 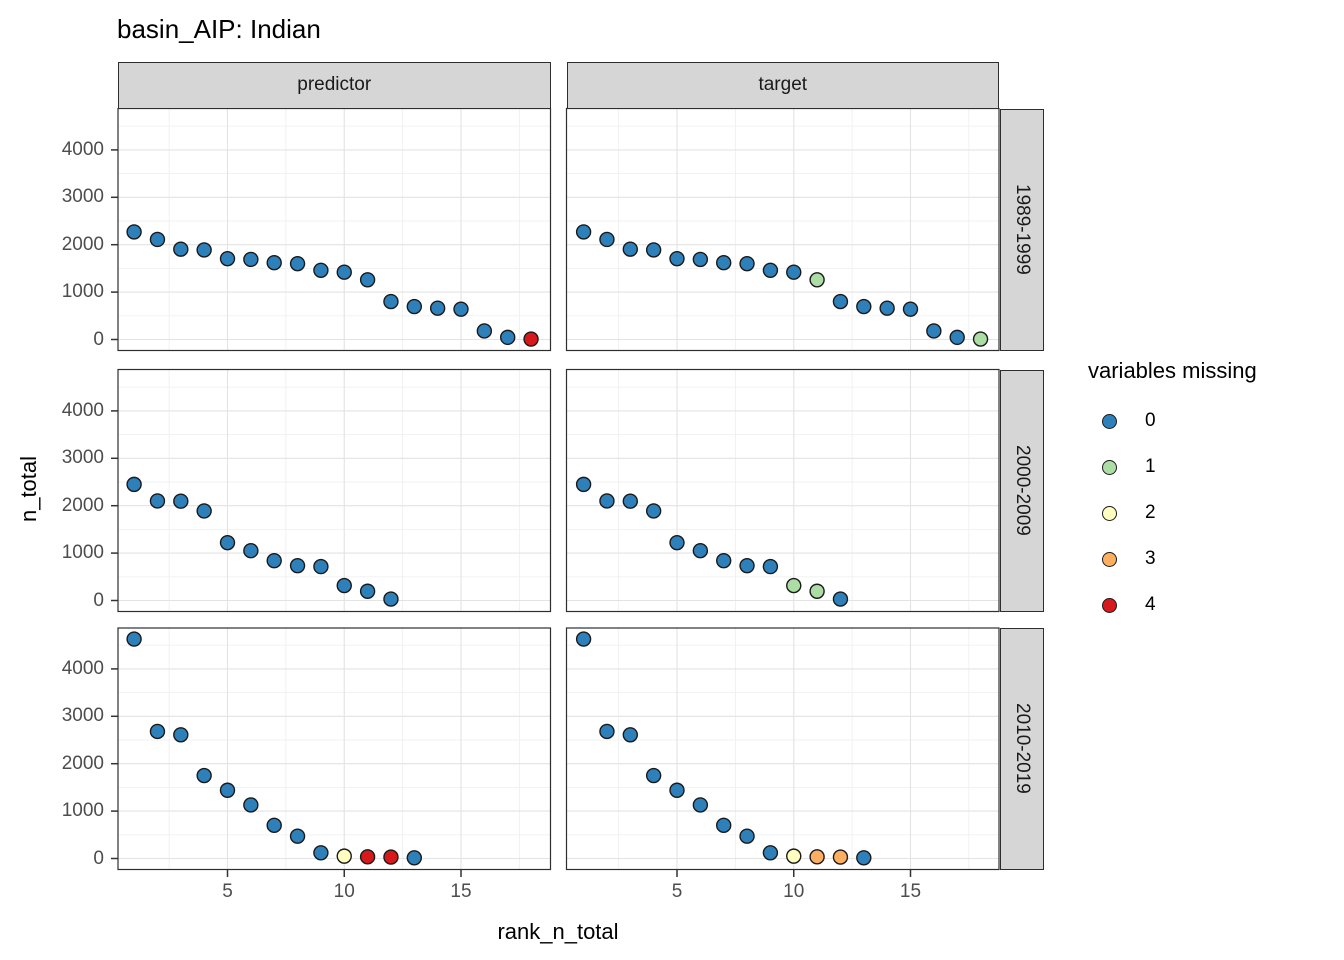 I want to click on points-target-2010-2019, so click(x=723, y=748).